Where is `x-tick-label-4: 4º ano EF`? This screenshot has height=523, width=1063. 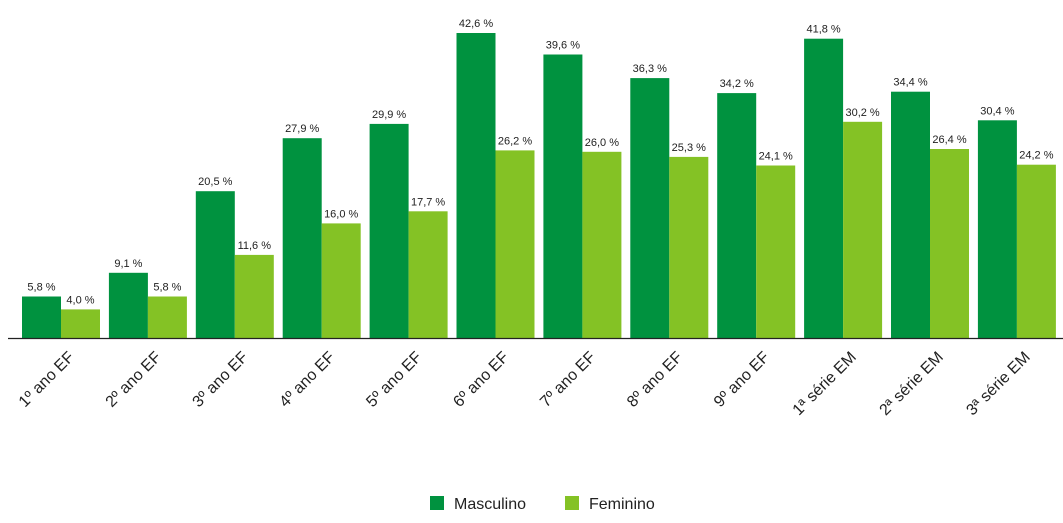
x-tick-label-4: 4º ano EF is located at coordinates (307, 380).